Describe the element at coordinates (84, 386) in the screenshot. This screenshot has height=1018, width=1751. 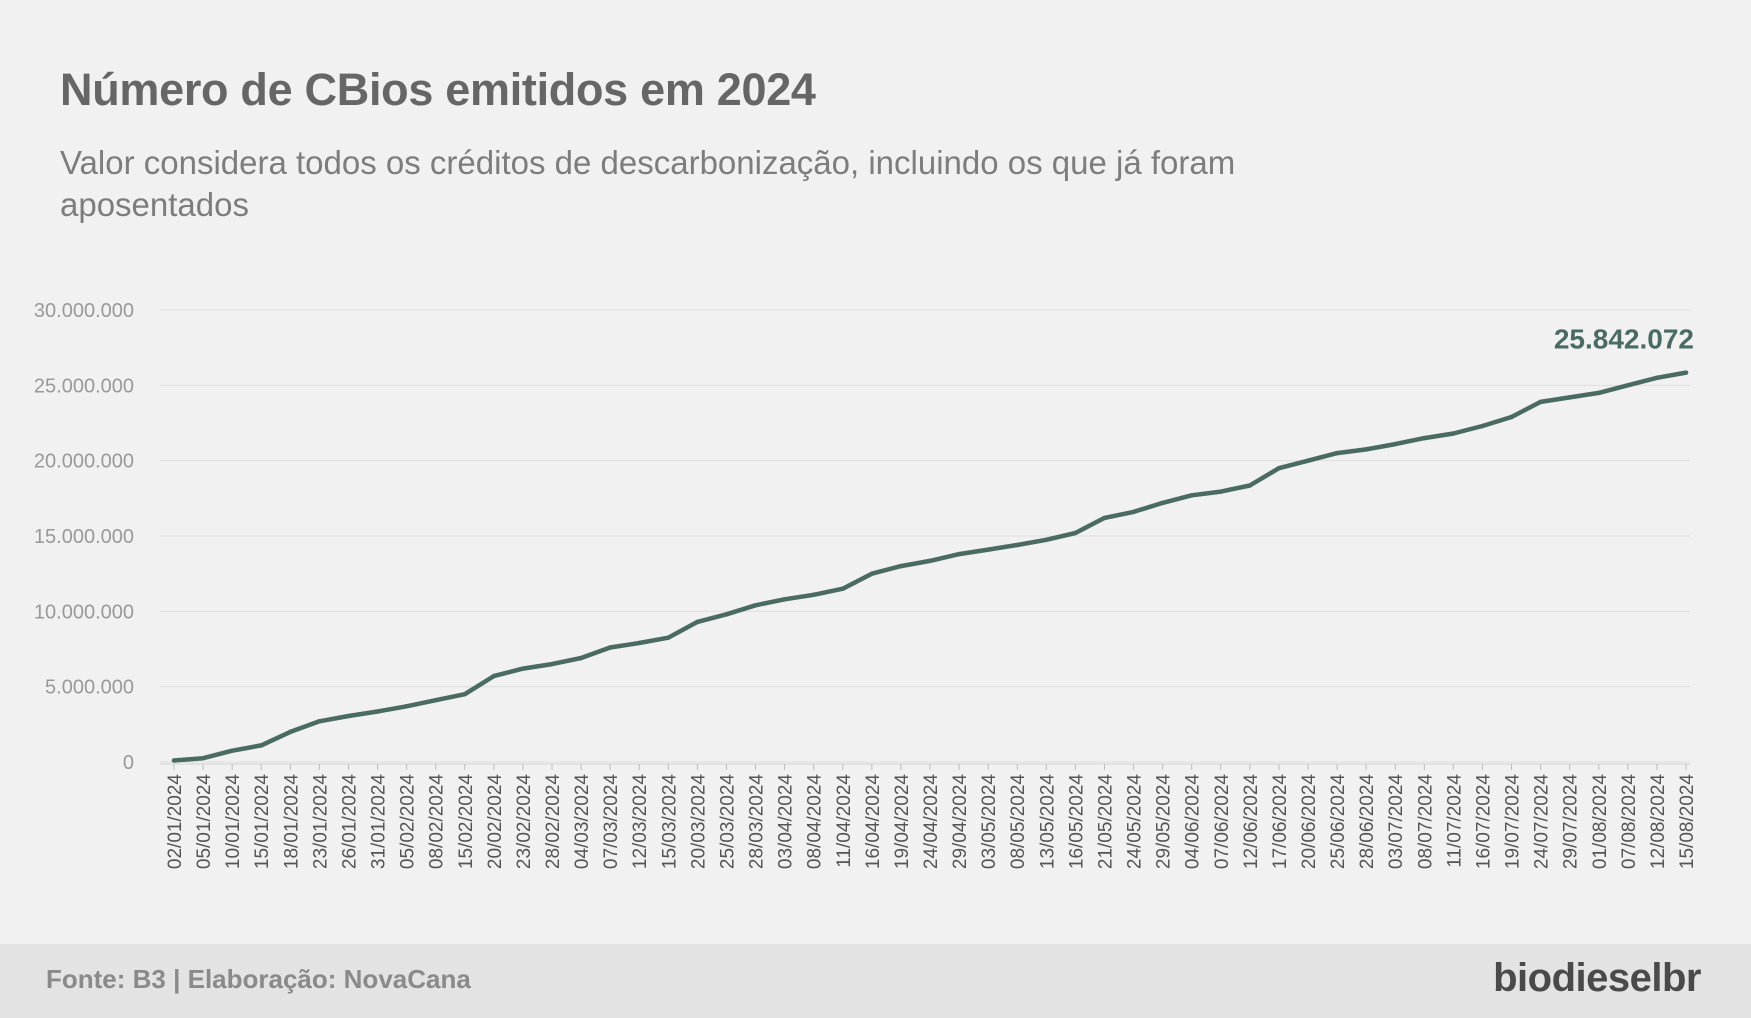
I see `y-tick-label: 25.000.000` at that location.